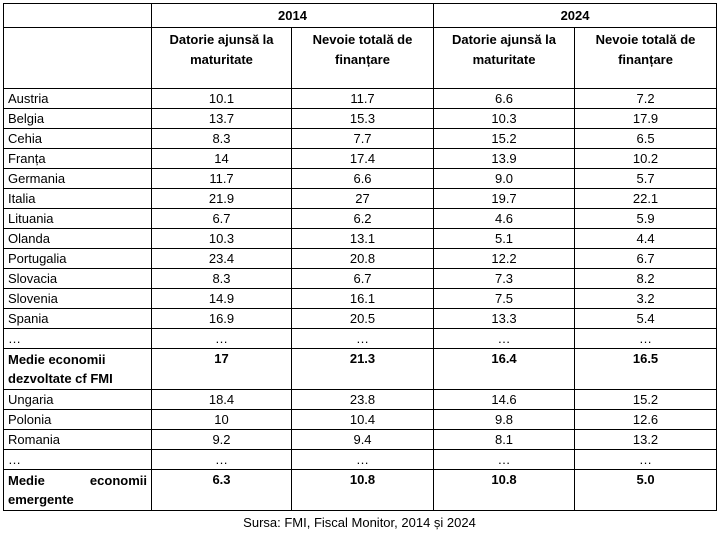  I want to click on average-row-label: Medie economii emergente, so click(77, 490).